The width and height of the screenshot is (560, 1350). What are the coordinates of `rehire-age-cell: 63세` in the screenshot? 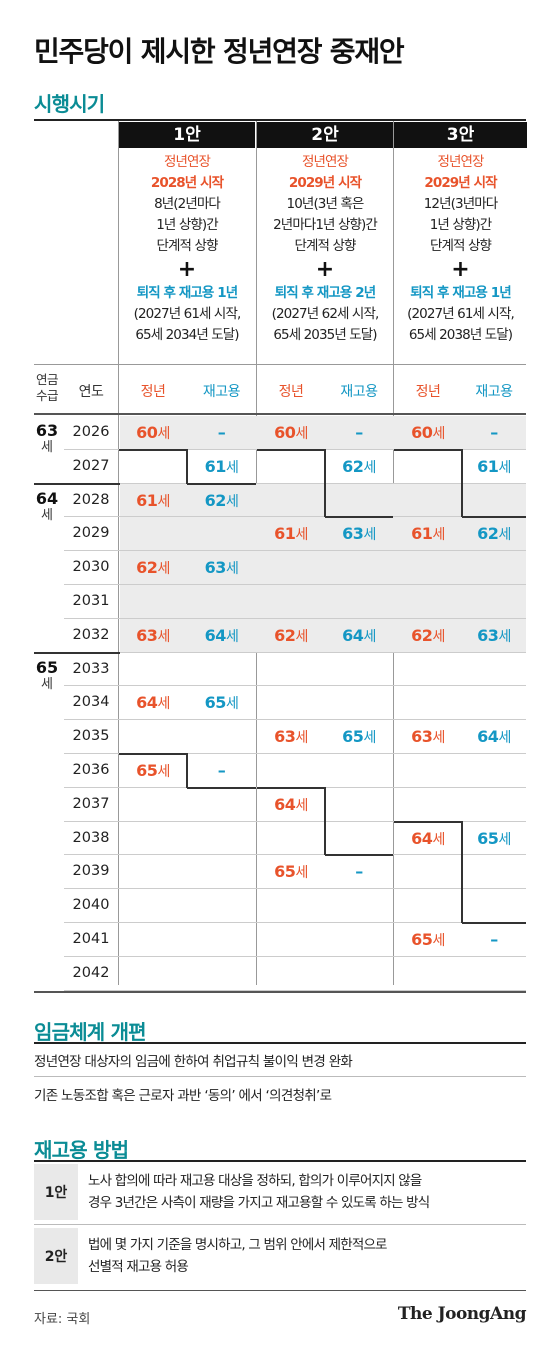 It's located at (494, 635).